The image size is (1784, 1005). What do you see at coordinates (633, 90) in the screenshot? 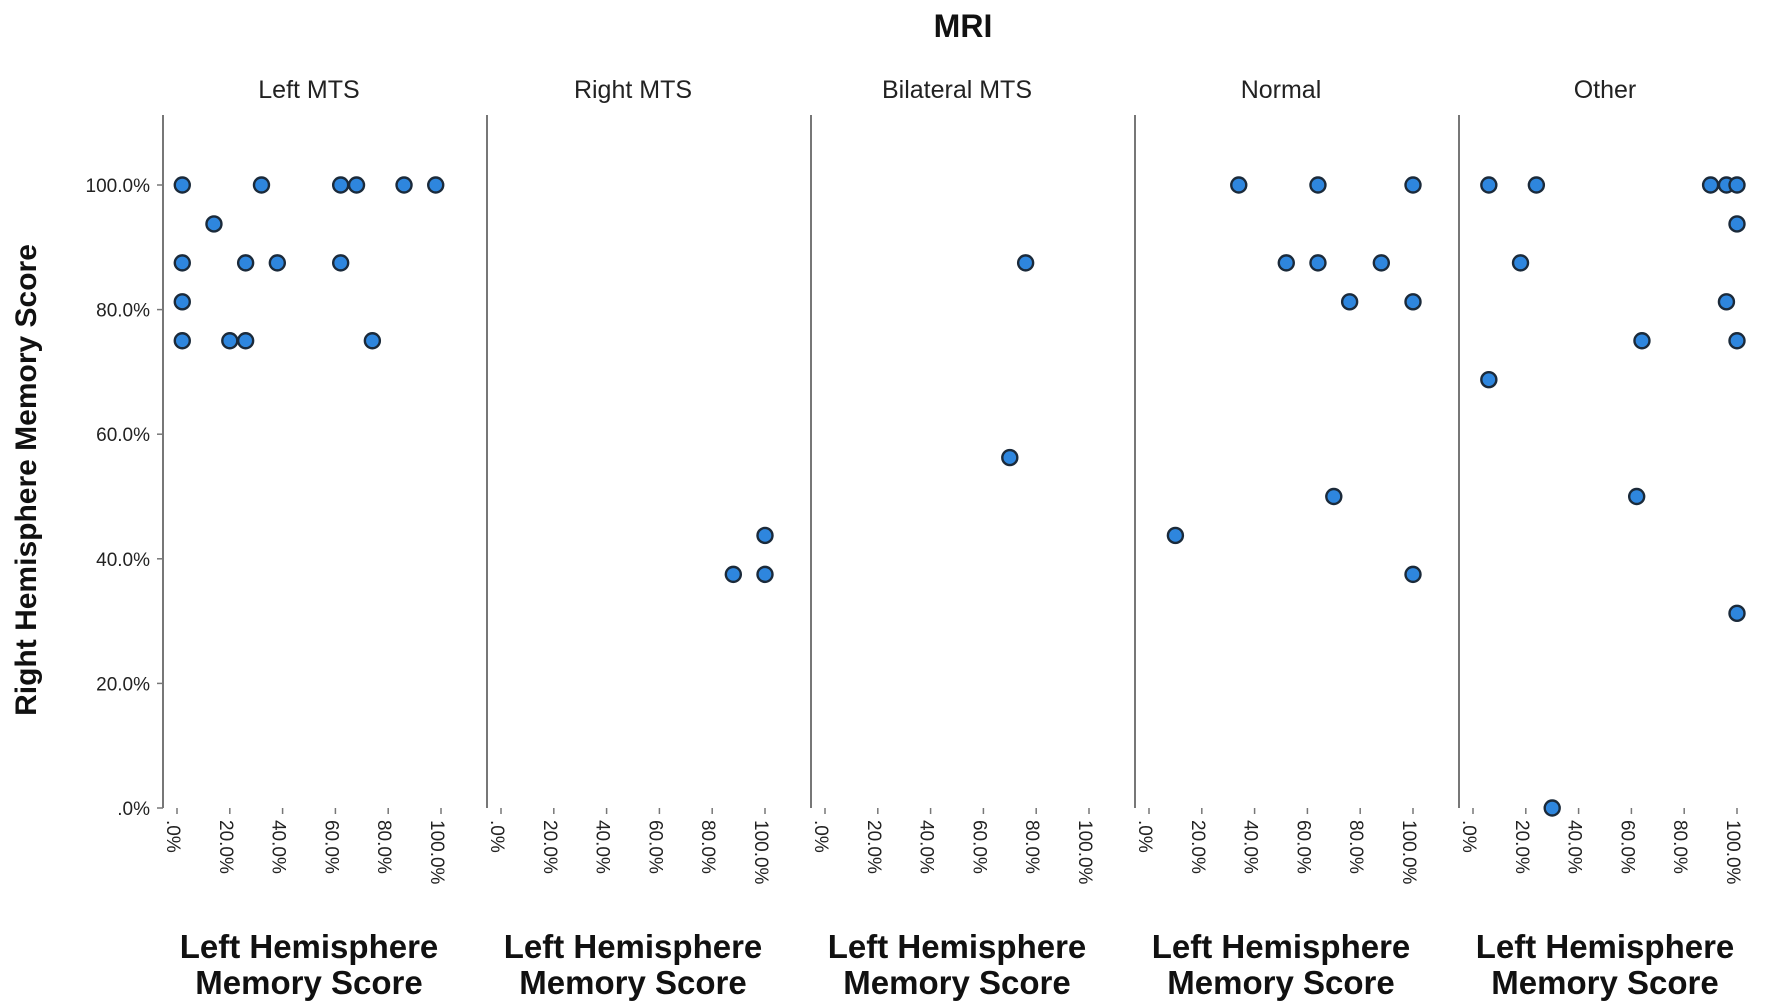
I see `panel-title-2: Right MTS` at bounding box center [633, 90].